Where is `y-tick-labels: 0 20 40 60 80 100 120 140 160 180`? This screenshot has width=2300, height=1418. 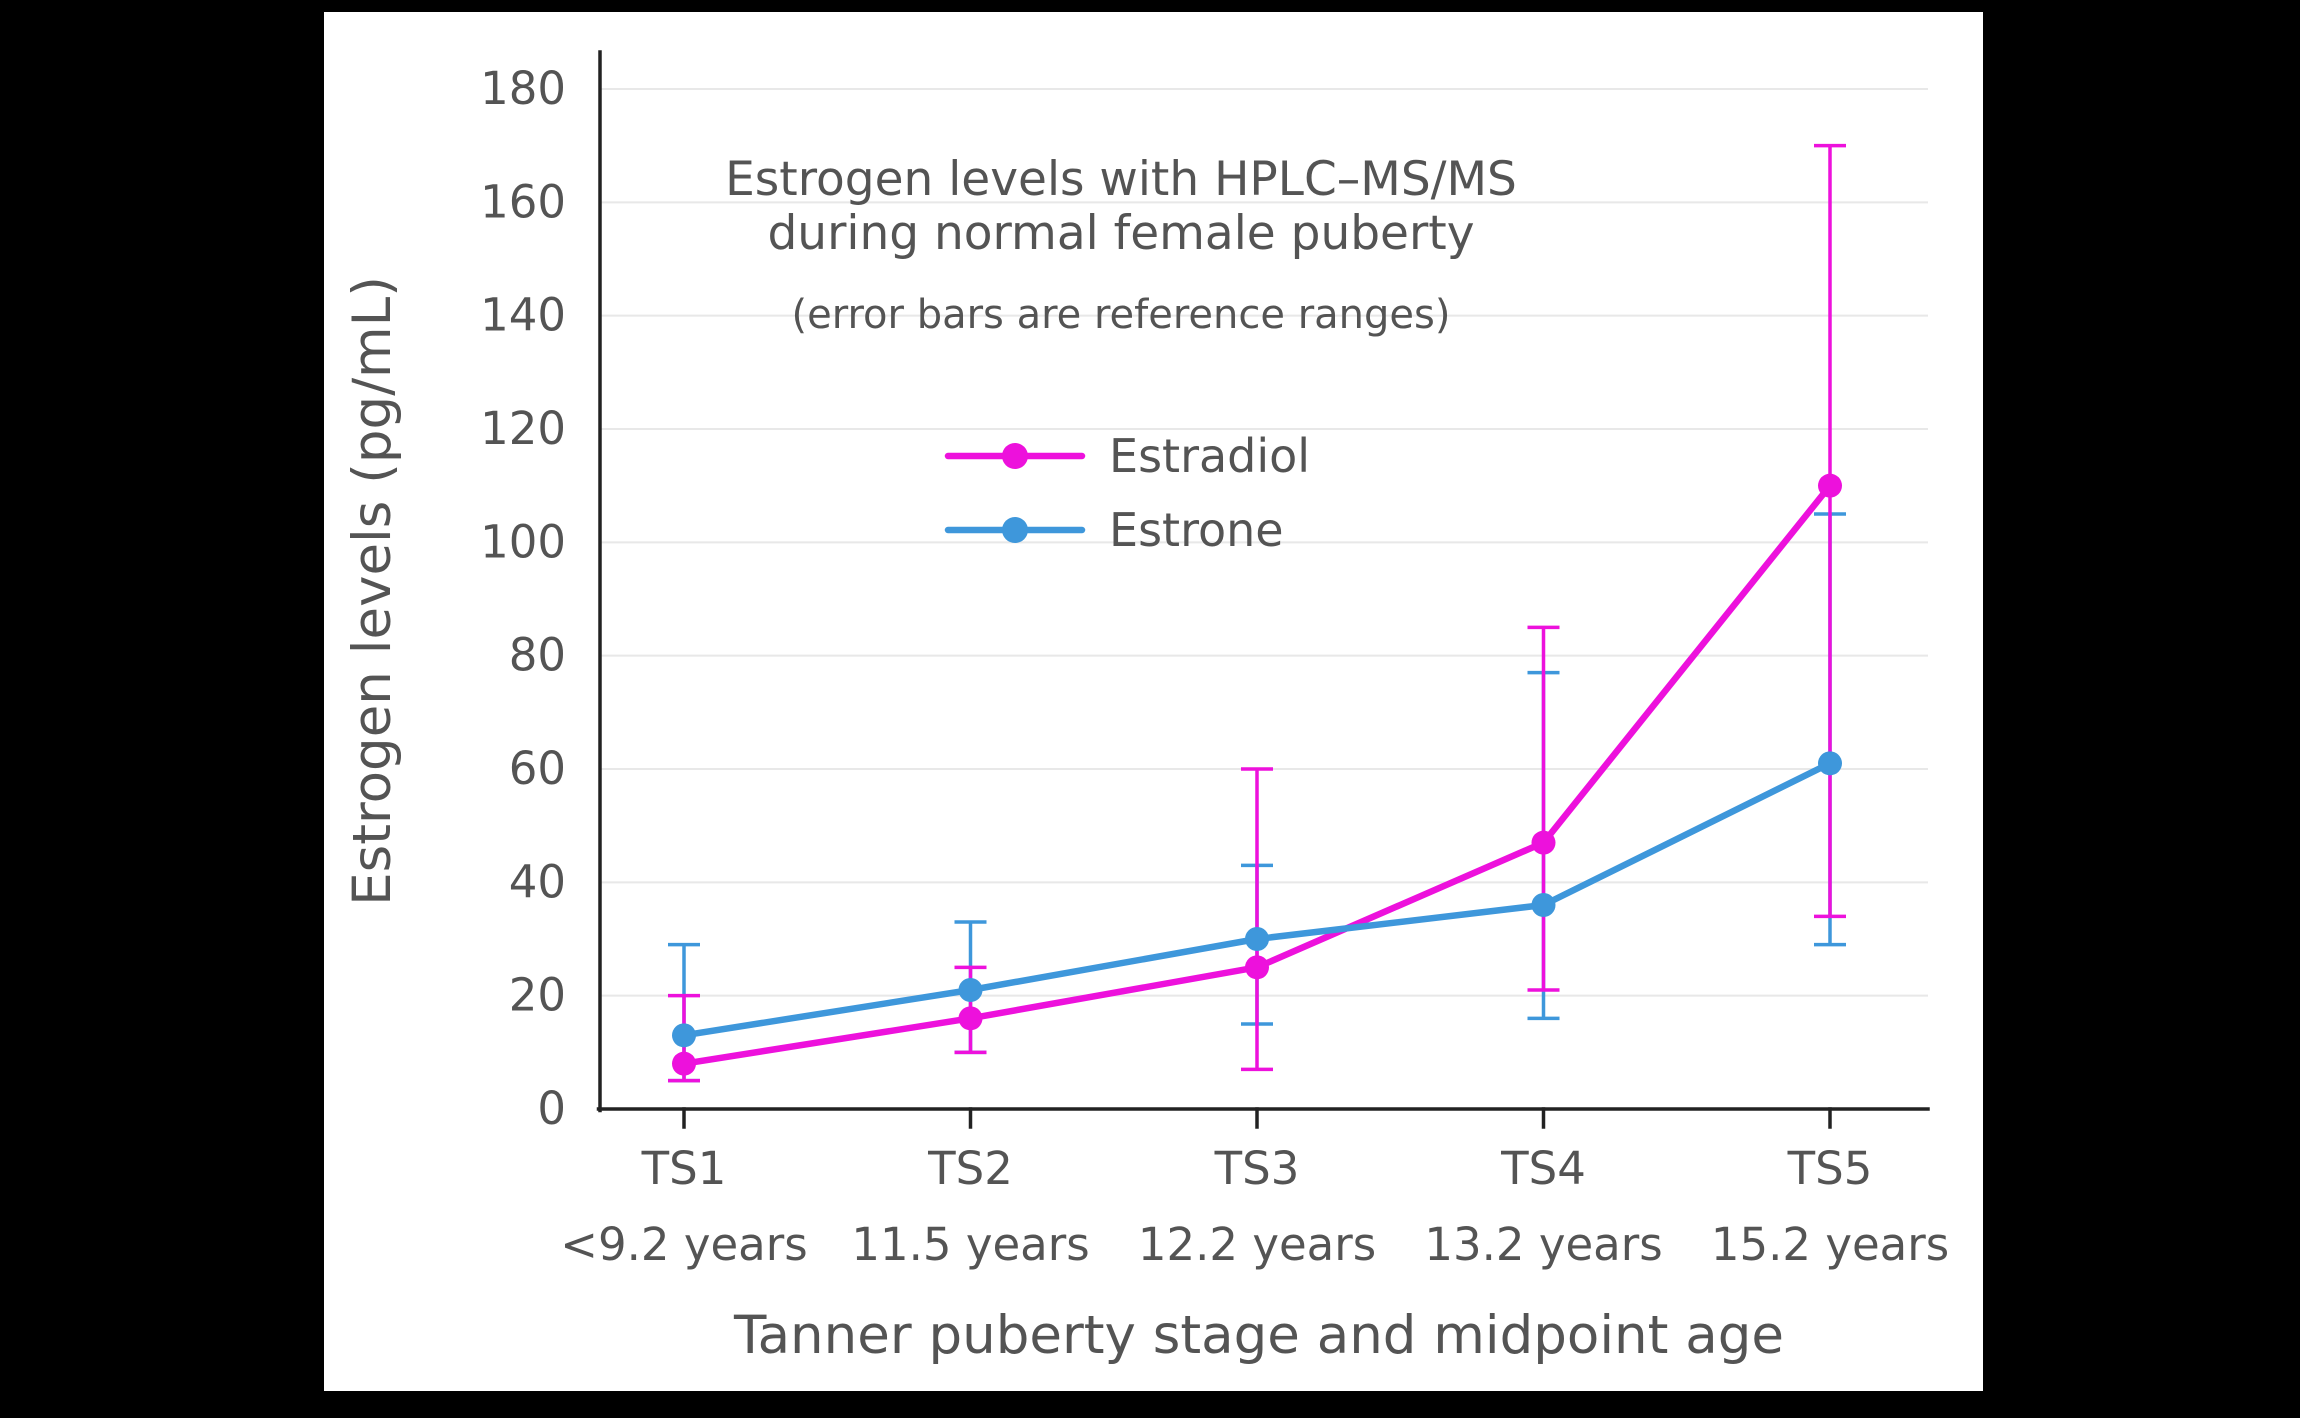
y-tick-labels: 0 20 40 60 80 100 120 140 160 180 is located at coordinates (523, 598).